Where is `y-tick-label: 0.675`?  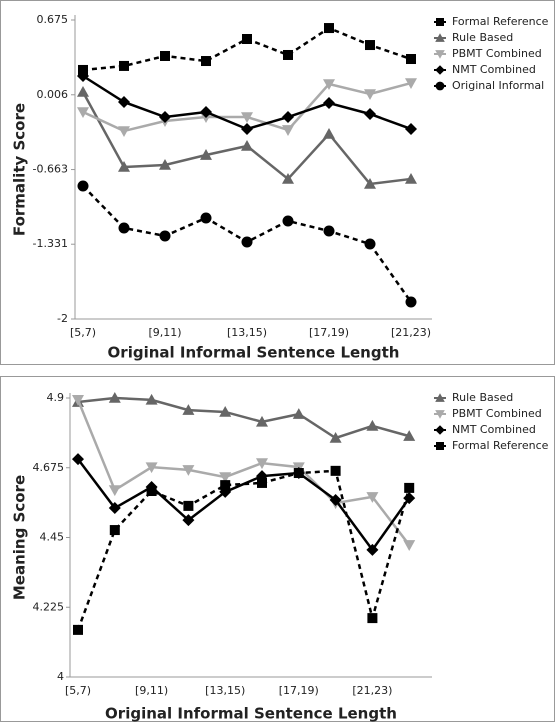 y-tick-label: 0.675 is located at coordinates (53, 19).